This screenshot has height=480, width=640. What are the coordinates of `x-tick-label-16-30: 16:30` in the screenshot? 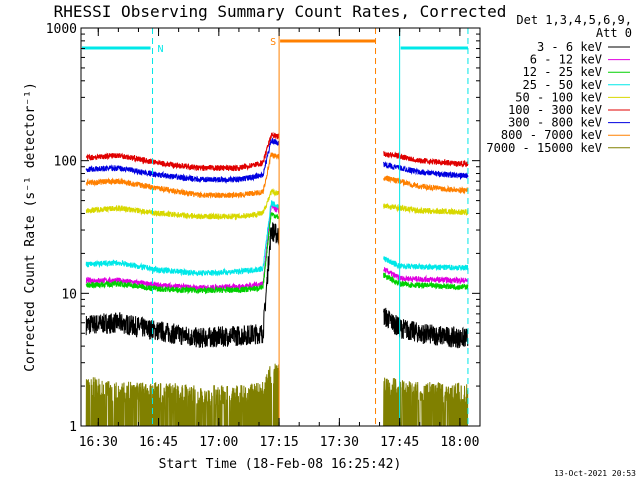 It's located at (98, 442).